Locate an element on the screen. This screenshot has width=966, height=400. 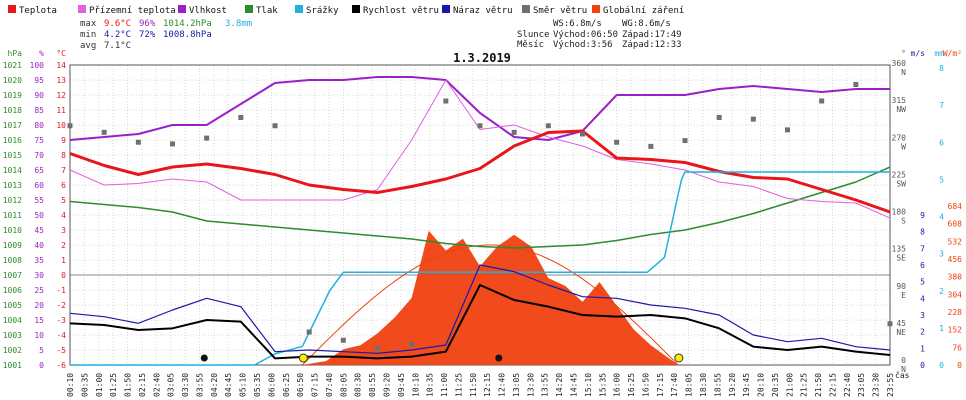
x-axis-tick: 06:50 is located at coordinates (300, 385).